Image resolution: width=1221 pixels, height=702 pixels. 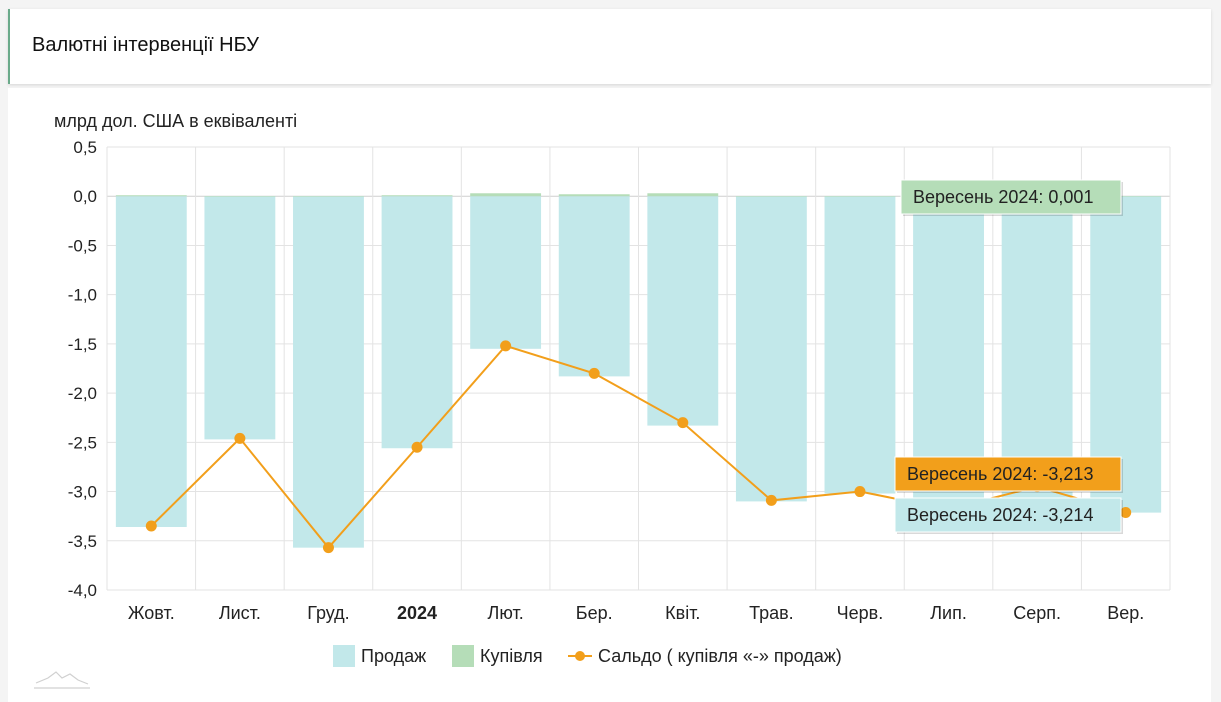 I want to click on legend-item: Купівля, so click(x=497, y=656).